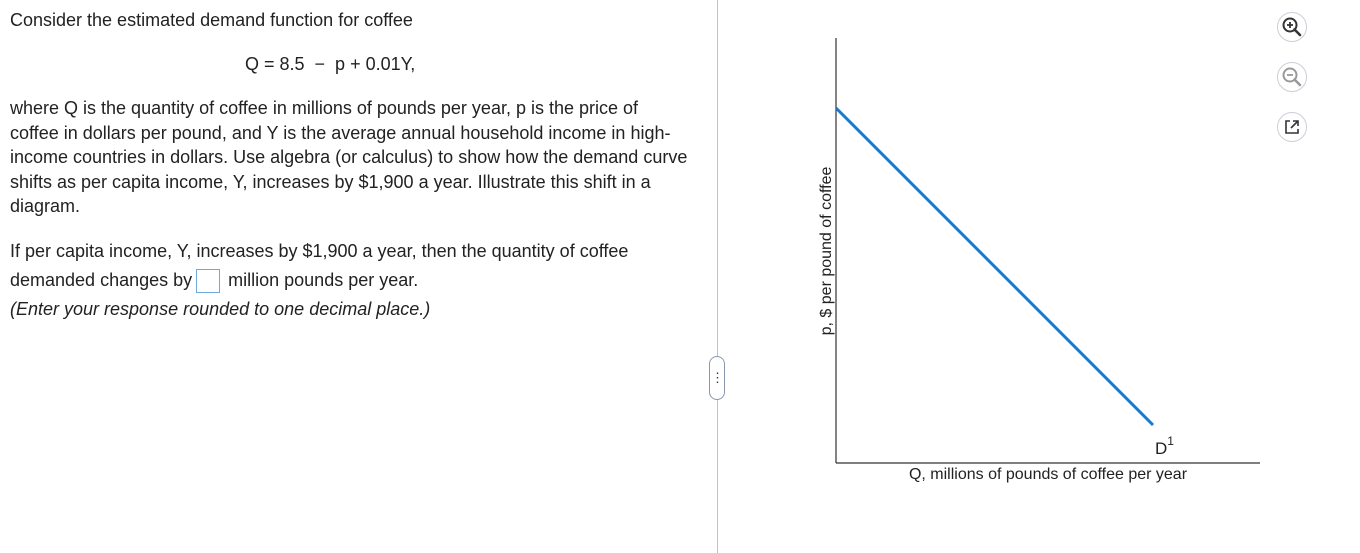 The width and height of the screenshot is (1360, 553). I want to click on drag-handle-icon: ⋮, so click(717, 377).